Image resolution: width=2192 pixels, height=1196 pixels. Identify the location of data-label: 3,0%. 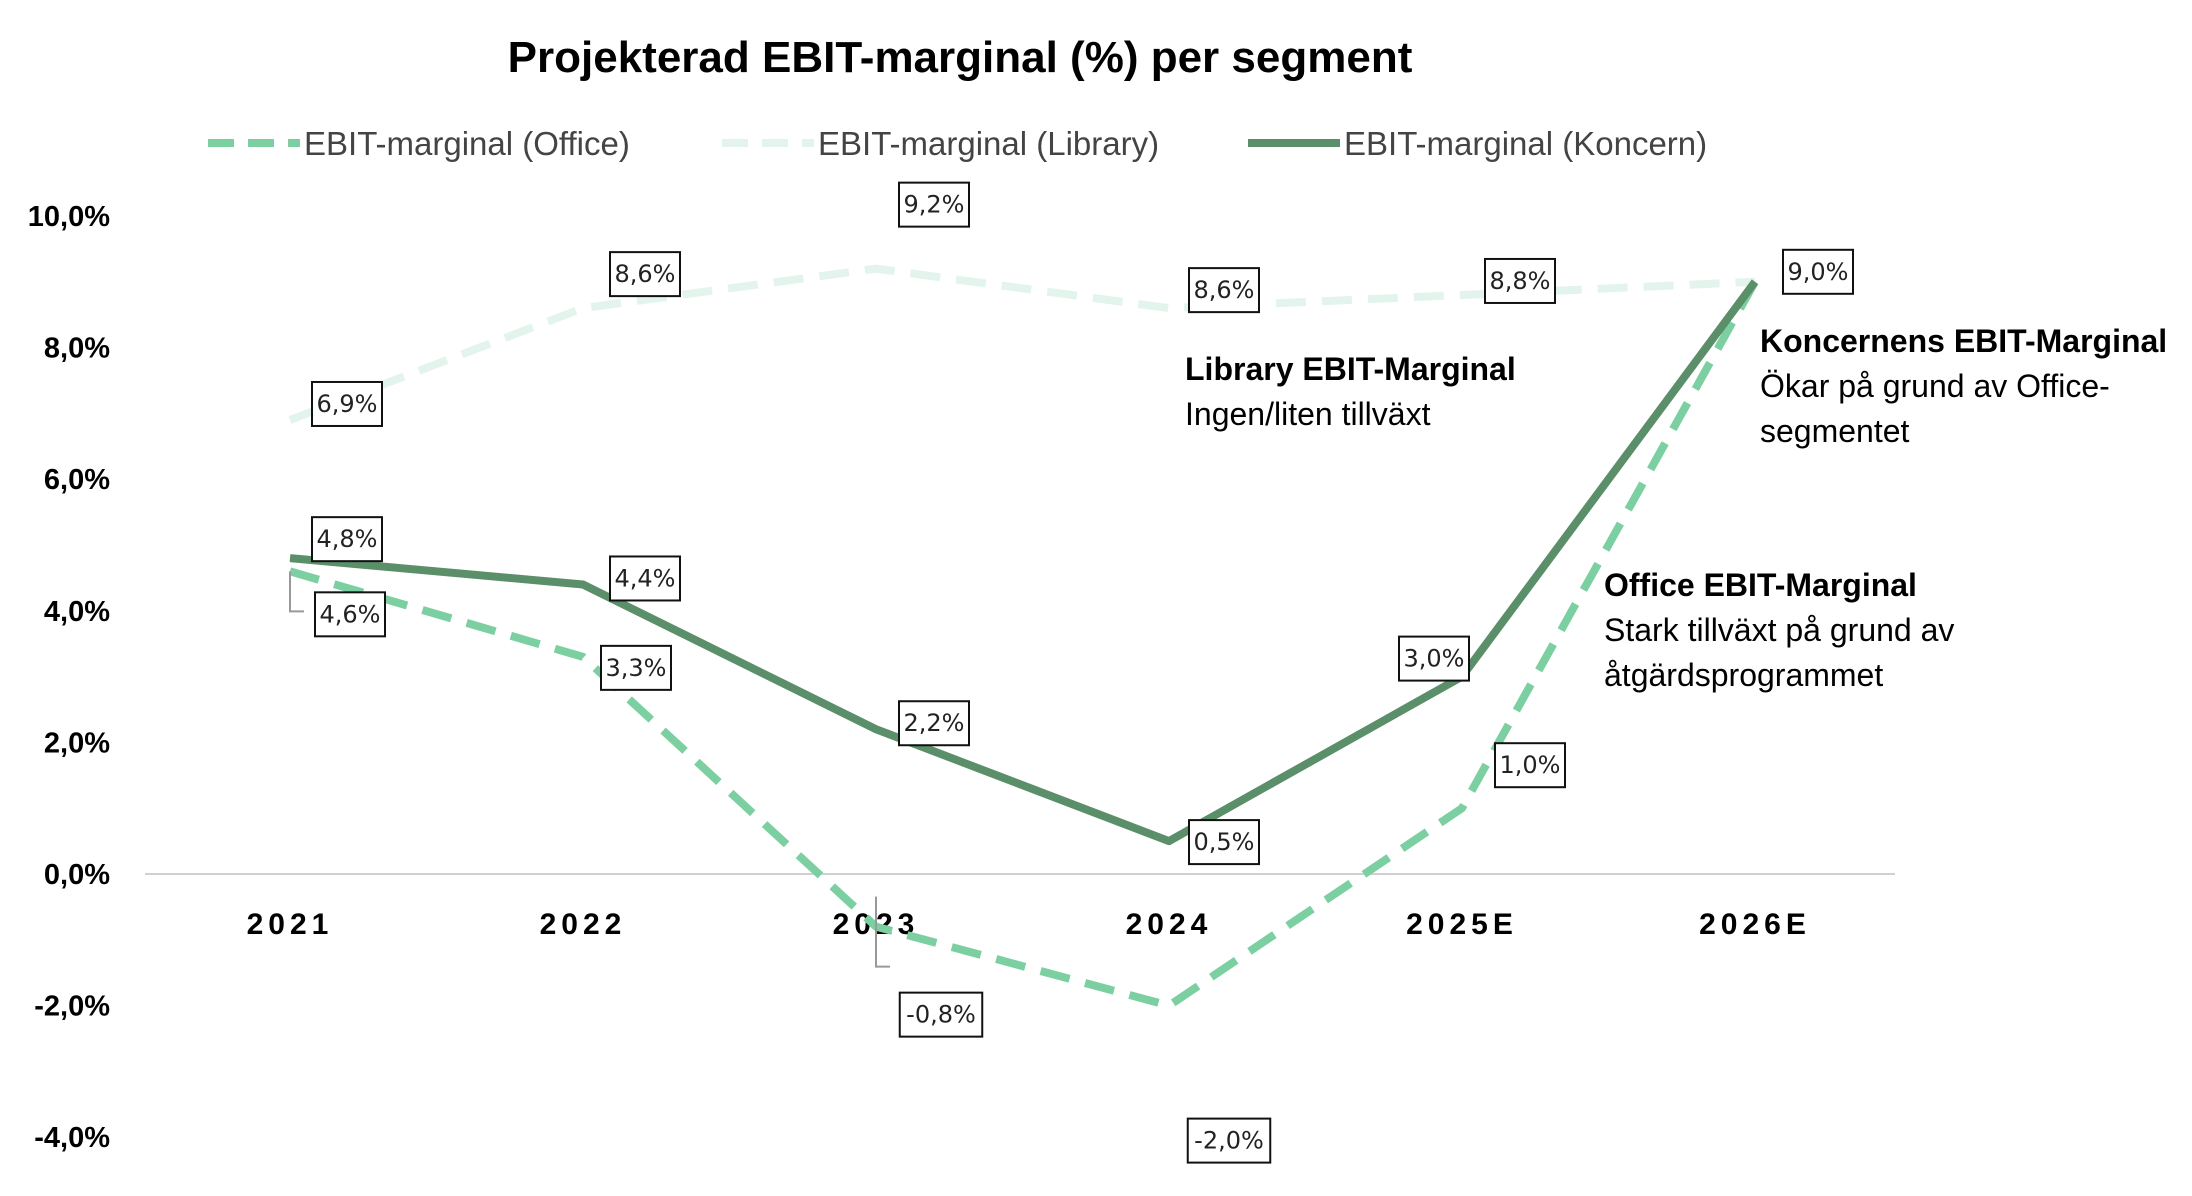
(1434, 658).